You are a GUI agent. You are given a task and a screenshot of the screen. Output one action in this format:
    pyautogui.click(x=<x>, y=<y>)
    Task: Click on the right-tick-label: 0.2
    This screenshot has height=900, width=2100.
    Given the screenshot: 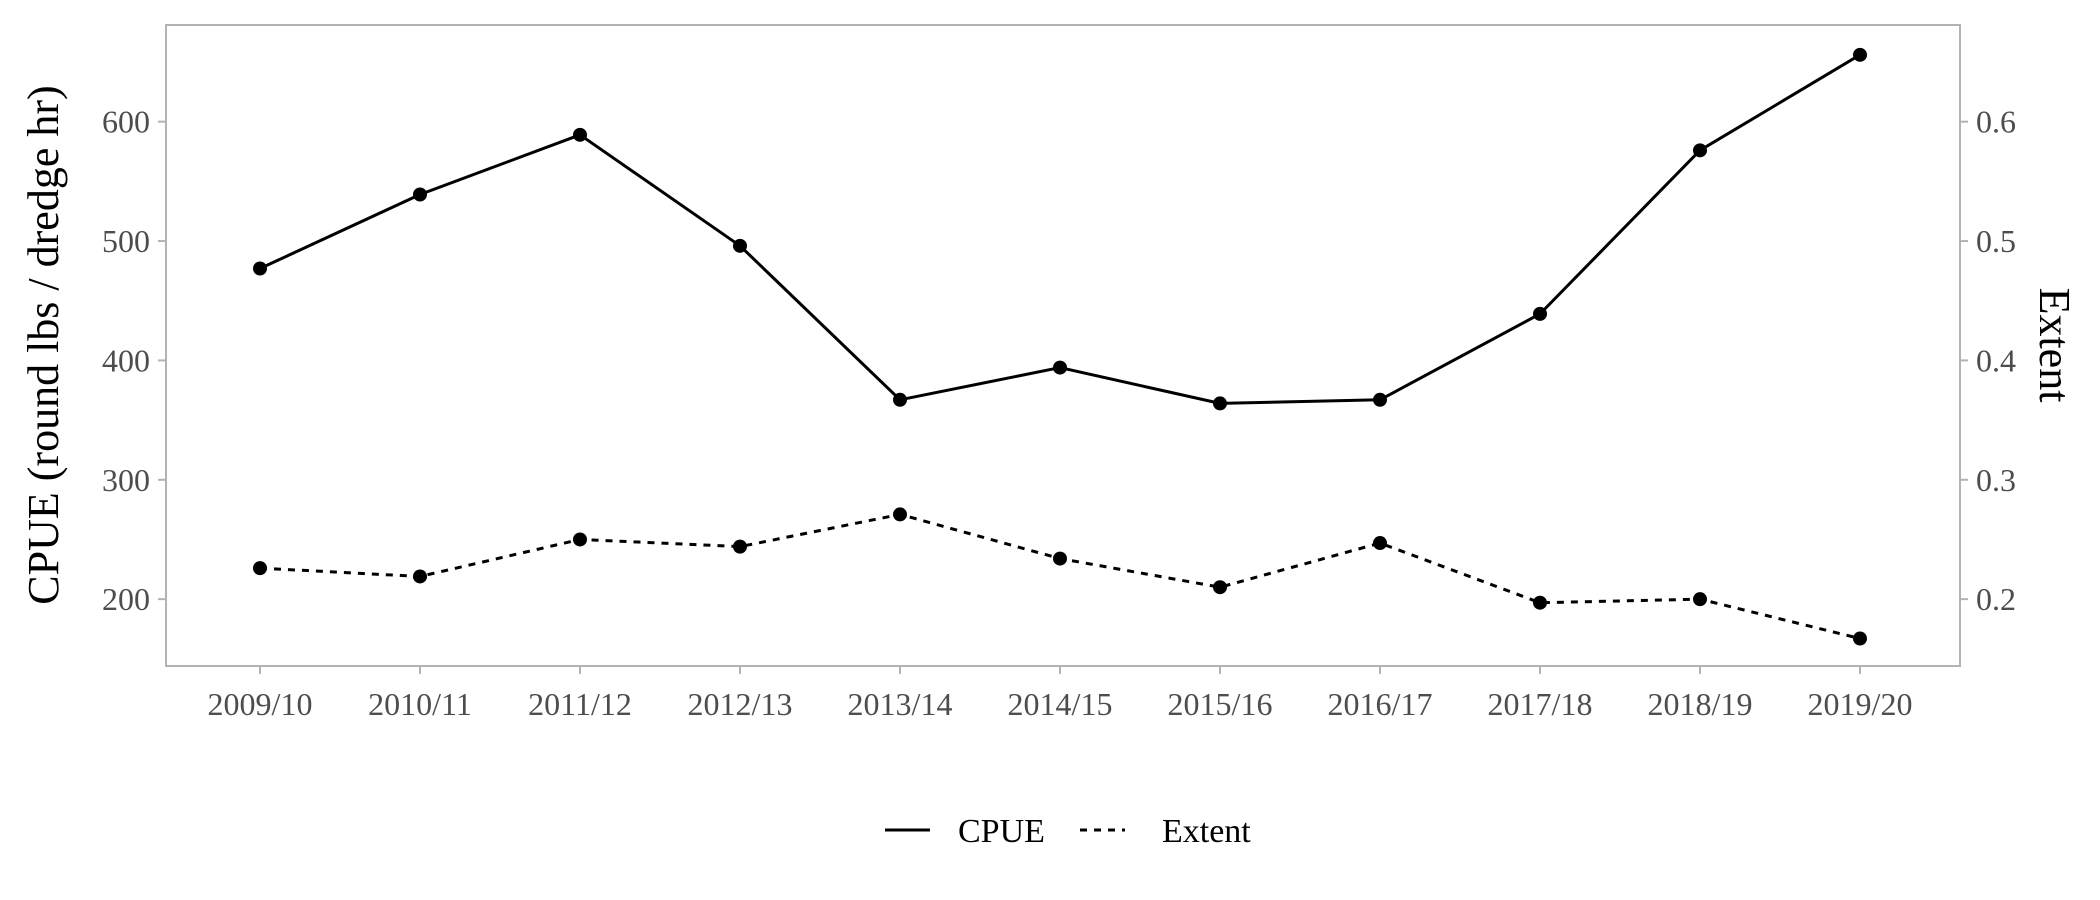 What is the action you would take?
    pyautogui.click(x=1996, y=599)
    